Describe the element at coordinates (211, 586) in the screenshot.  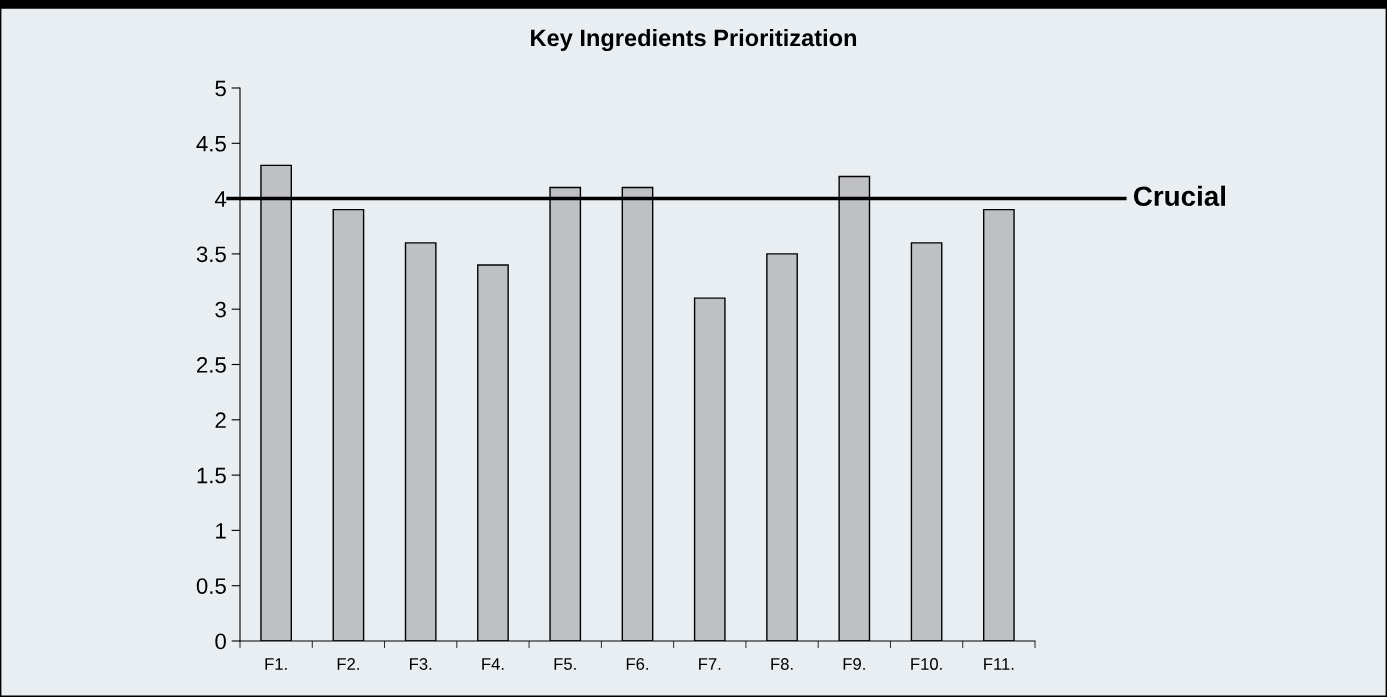
I see `y-tick-label: 0.5` at that location.